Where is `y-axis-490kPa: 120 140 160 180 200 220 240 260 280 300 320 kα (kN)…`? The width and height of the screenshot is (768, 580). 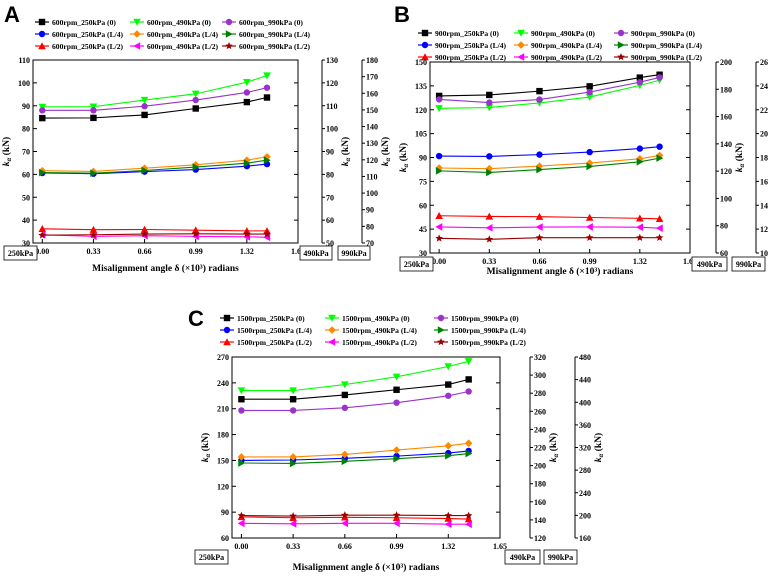
y-axis-490kPa: 120 140 160 180 200 220 240 260 280 300 320 kα (kN)… is located at coordinates (532, 459).